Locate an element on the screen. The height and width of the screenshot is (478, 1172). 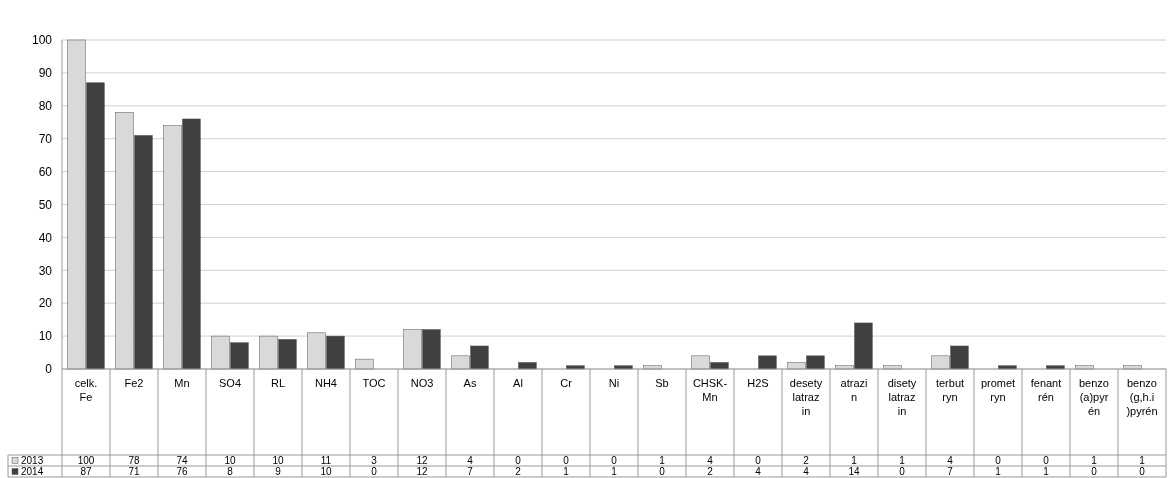
x-tick-label: As is located at coordinates (470, 383).